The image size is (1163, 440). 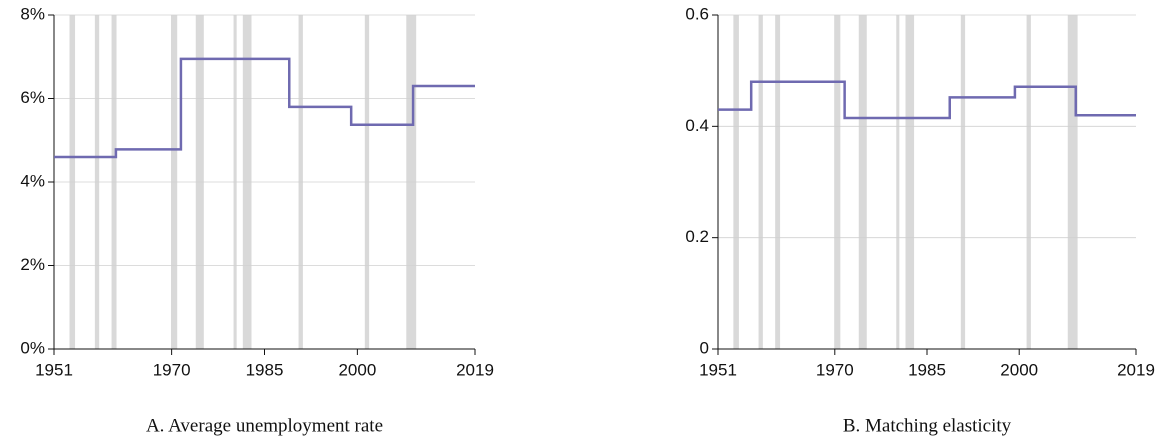 What do you see at coordinates (32, 347) in the screenshot?
I see `y-tick-label: 0%` at bounding box center [32, 347].